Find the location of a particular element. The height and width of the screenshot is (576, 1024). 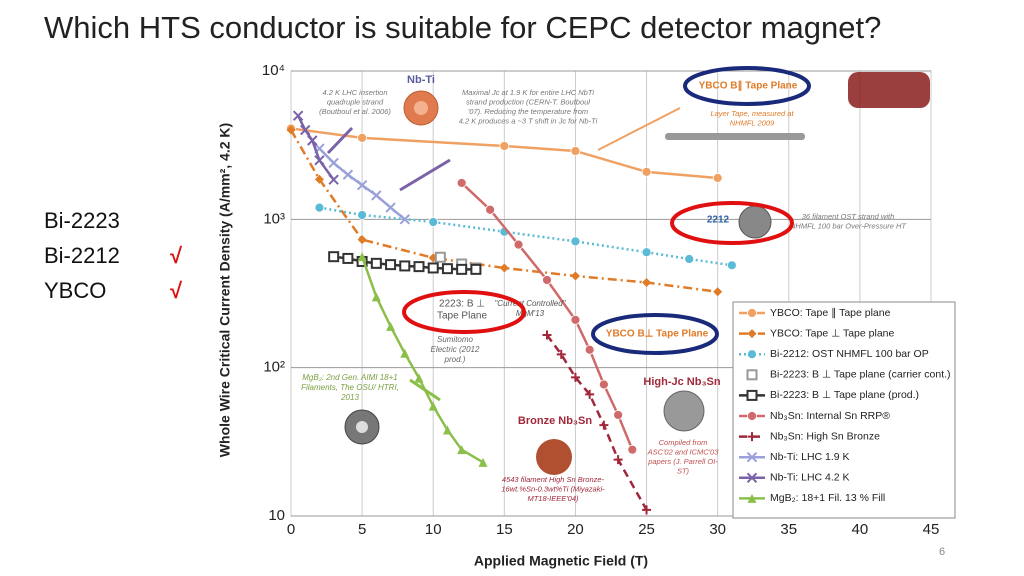

x-tick-label: 5 is located at coordinates (362, 529).